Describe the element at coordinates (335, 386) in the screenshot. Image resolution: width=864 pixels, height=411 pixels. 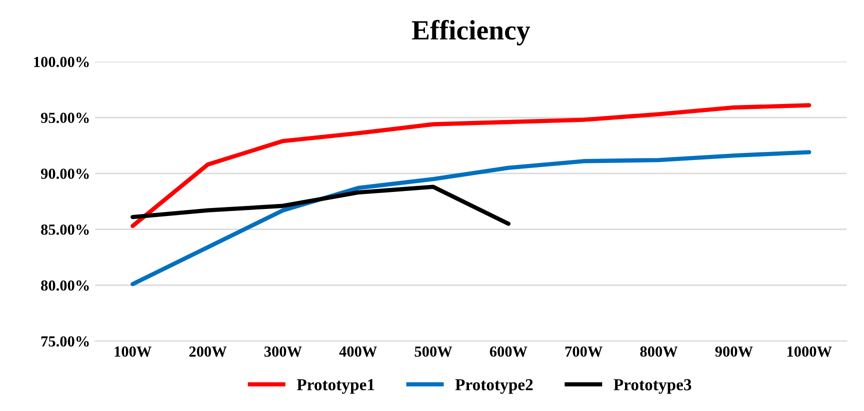
I see `legend-label: Prototype1` at that location.